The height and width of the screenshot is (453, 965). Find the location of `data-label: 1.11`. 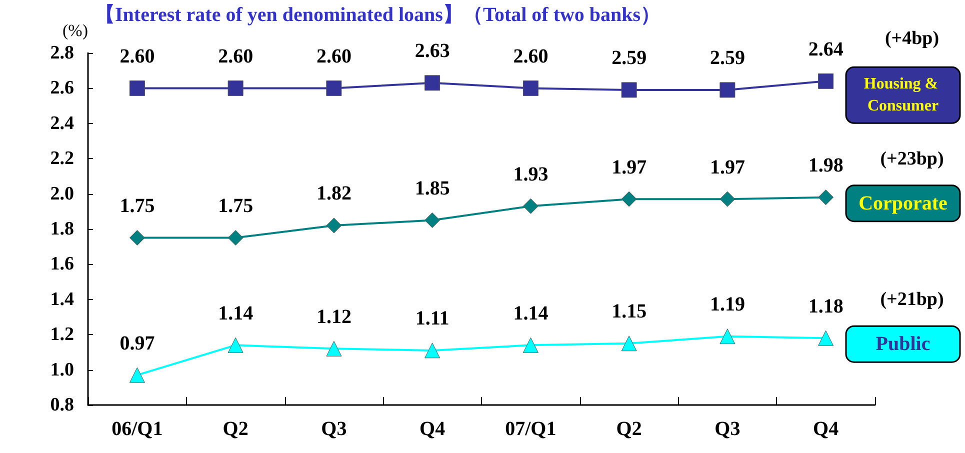

data-label: 1.11 is located at coordinates (432, 319).